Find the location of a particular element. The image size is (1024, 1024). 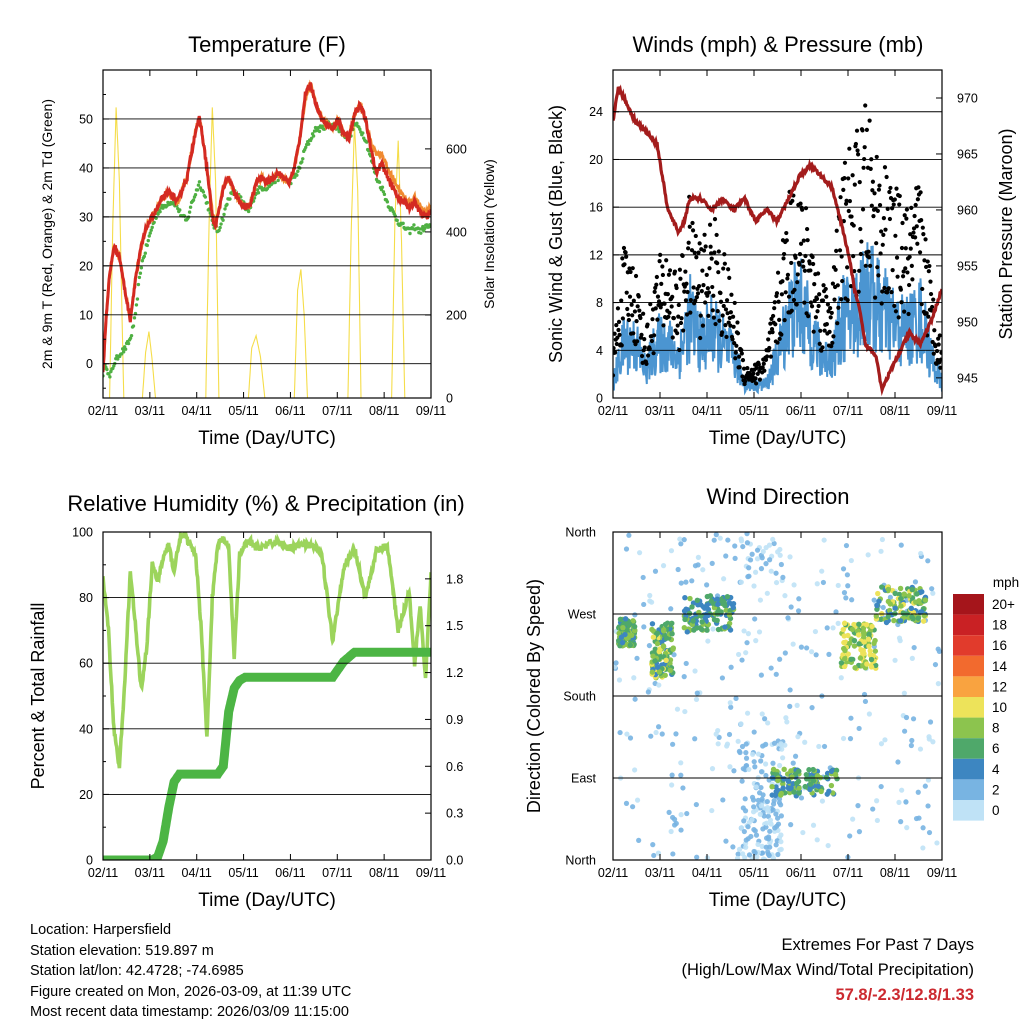

temp-plot-area is located at coordinates (267, 238).